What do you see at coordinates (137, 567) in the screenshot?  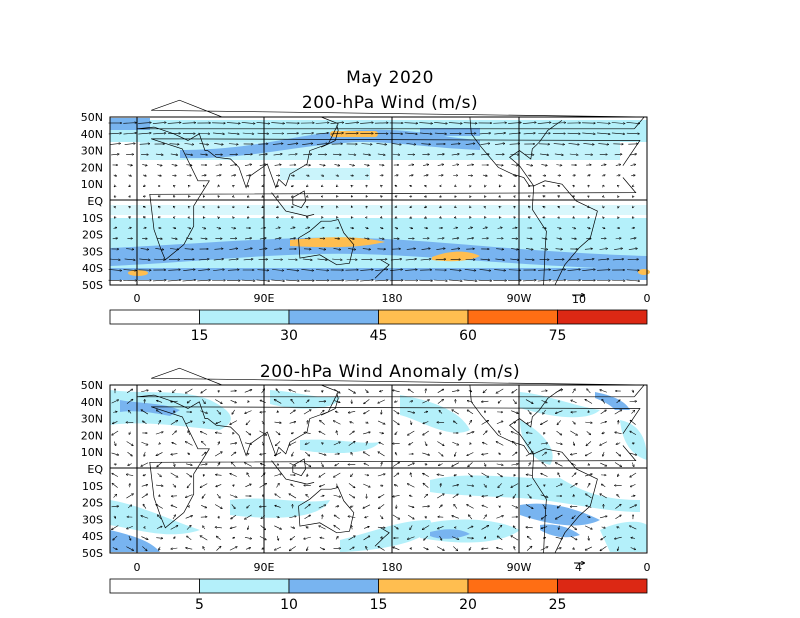 I see `bottom-lon-label: 0` at bounding box center [137, 567].